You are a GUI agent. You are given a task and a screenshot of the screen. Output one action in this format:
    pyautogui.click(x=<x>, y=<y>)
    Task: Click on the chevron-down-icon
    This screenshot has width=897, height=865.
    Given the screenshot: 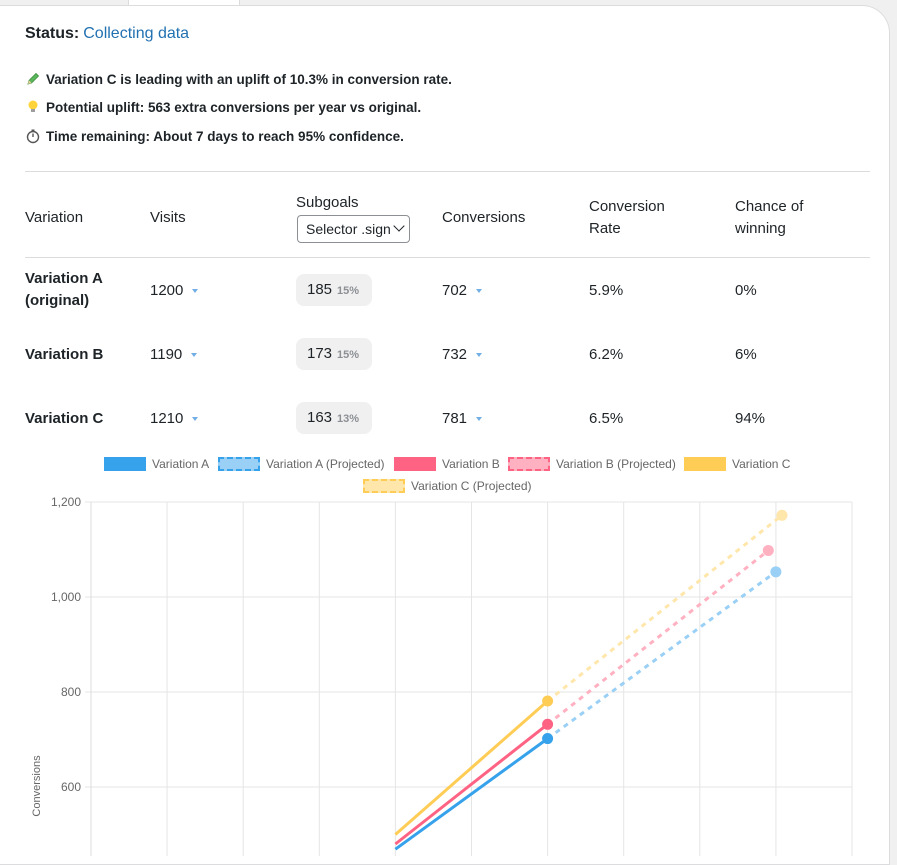 What is the action you would take?
    pyautogui.click(x=399, y=226)
    